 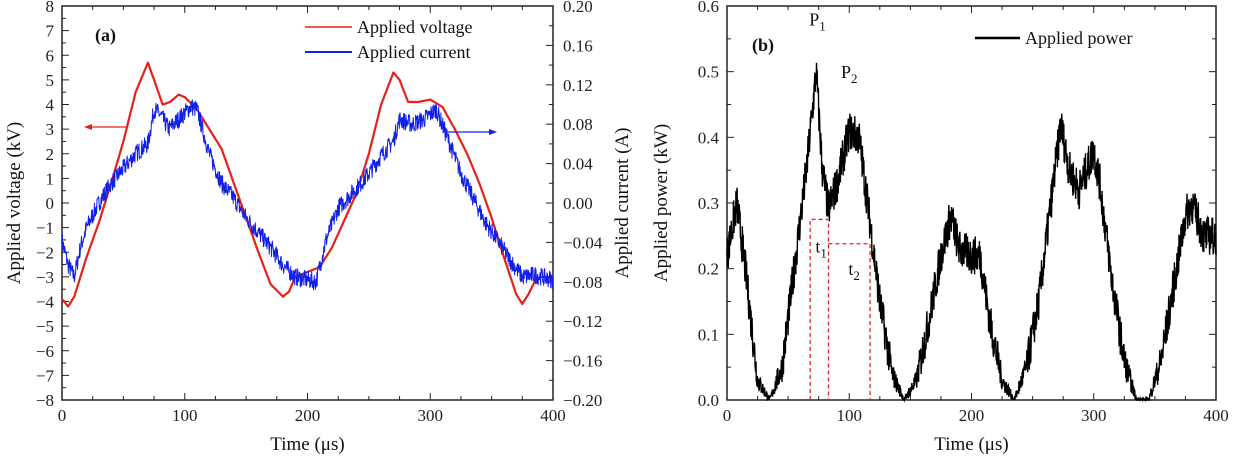 What do you see at coordinates (45, 228) in the screenshot?
I see `y-tick-label: −1` at bounding box center [45, 228].